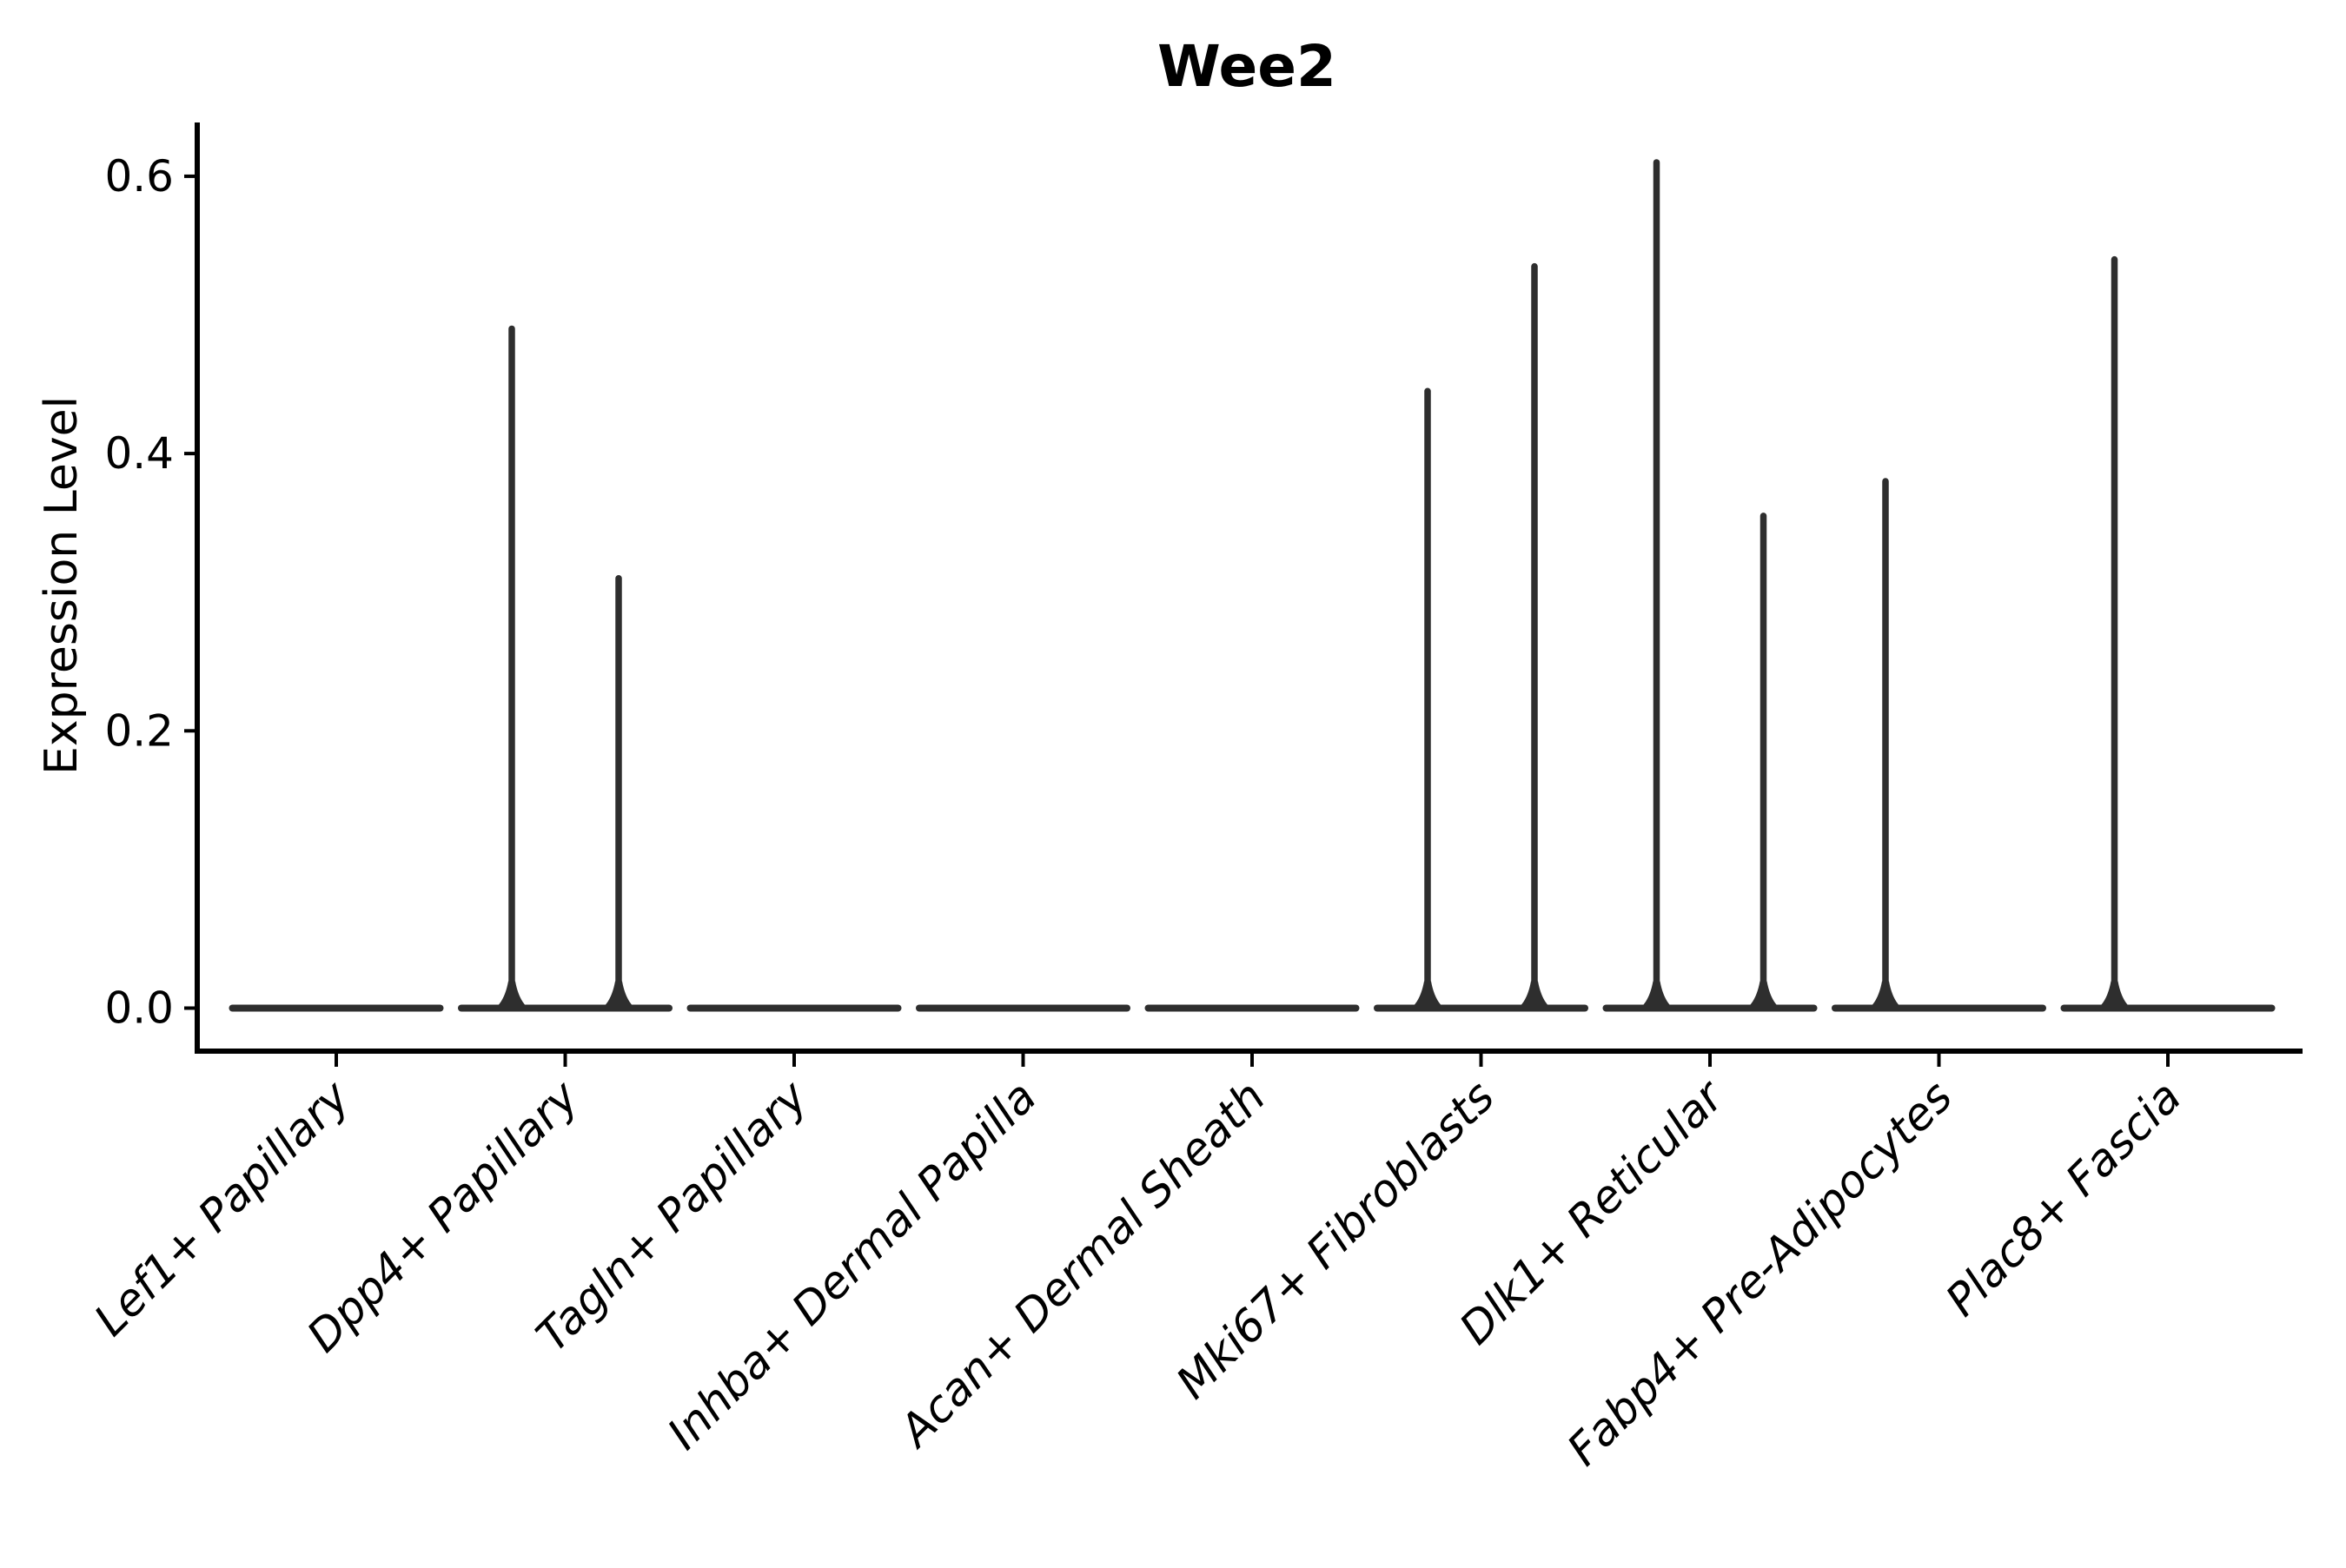 The width and height of the screenshot is (2346, 1568). What do you see at coordinates (2065, 1199) in the screenshot?
I see `x-tick-label: Plac8+ Fascia` at bounding box center [2065, 1199].